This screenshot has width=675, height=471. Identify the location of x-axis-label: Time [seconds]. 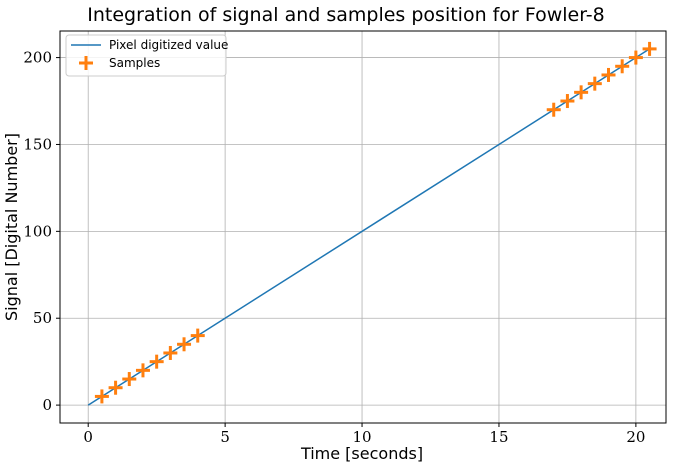
(361, 453).